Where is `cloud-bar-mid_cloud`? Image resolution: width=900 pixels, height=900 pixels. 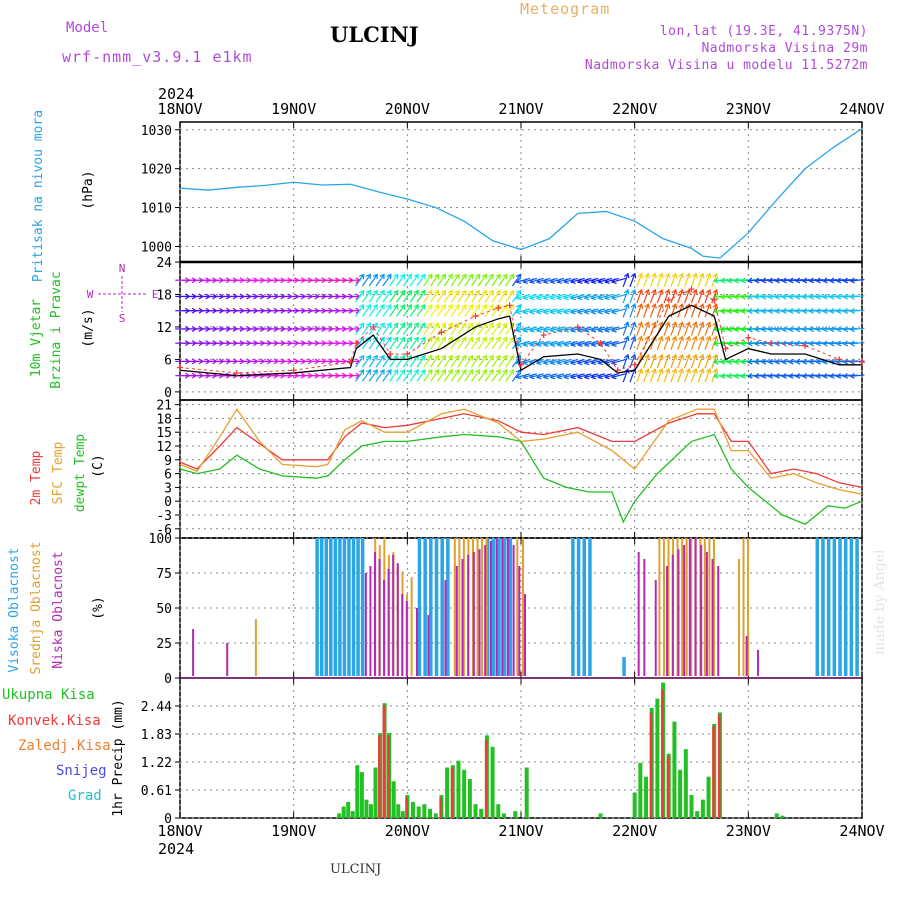
cloud-bar-mid_cloud is located at coordinates (523, 607).